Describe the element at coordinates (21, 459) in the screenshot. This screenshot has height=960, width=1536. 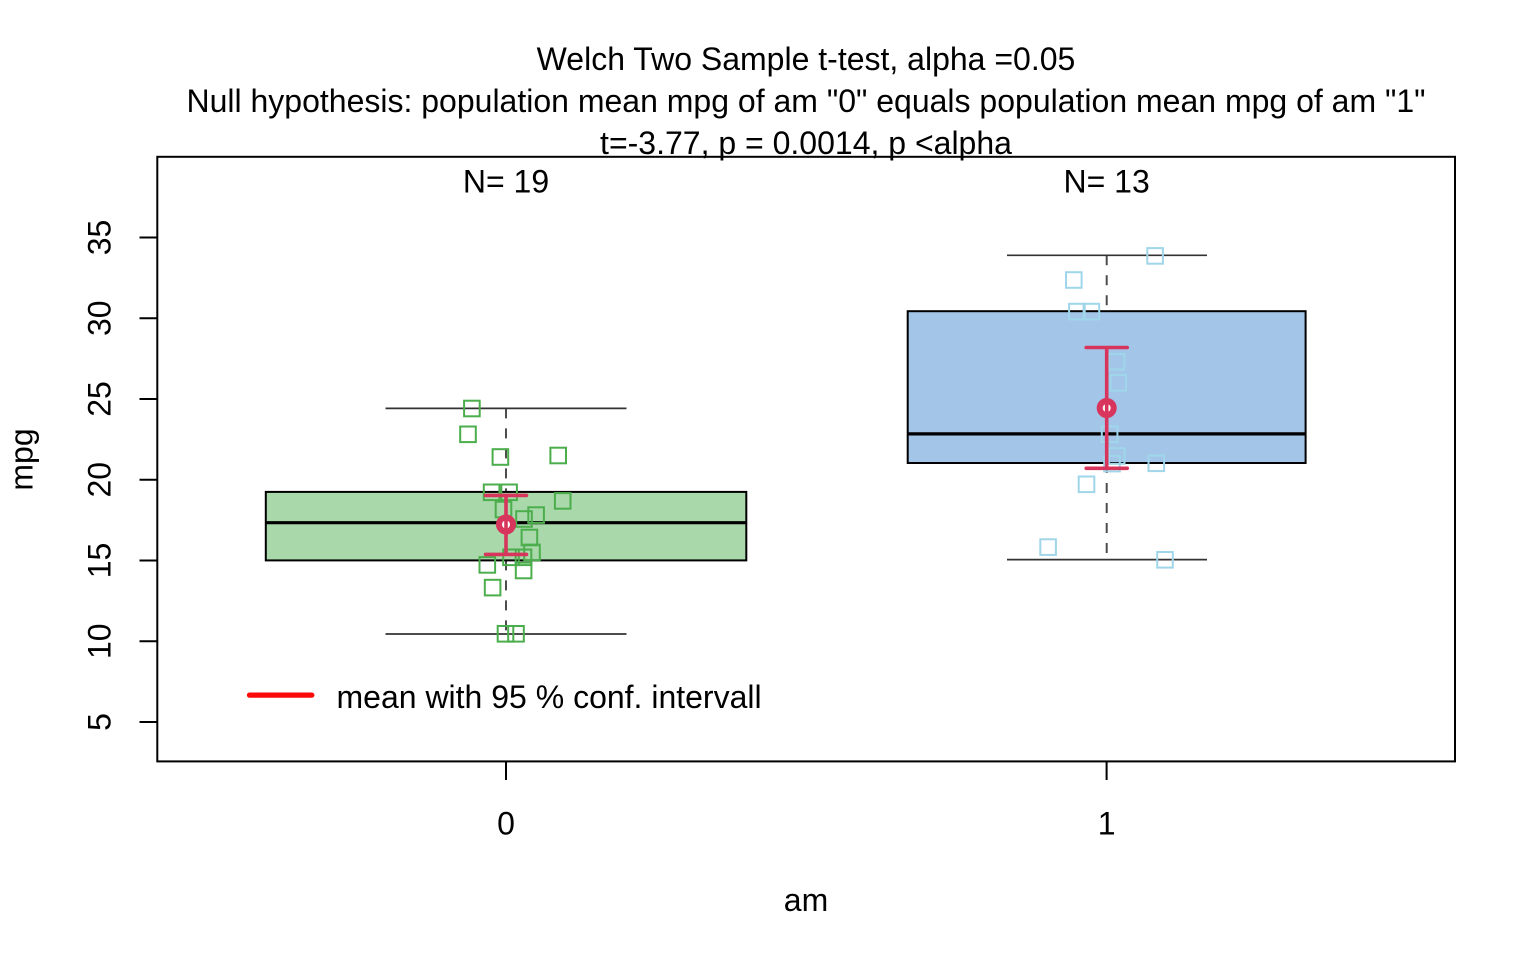
I see `svg-text: mpg` at that location.